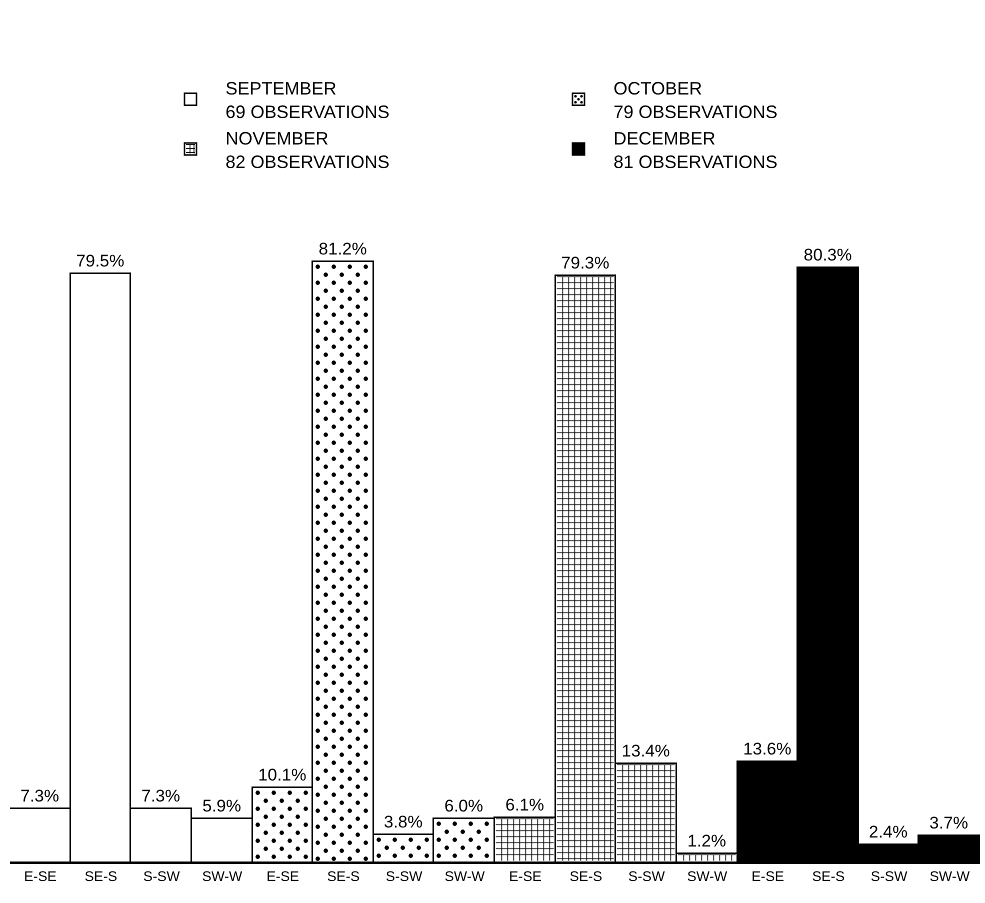 The image size is (985, 903). Describe the element at coordinates (696, 150) in the screenshot. I see `legend-label: DECEMBER 81 OBSERVATIONS` at that location.